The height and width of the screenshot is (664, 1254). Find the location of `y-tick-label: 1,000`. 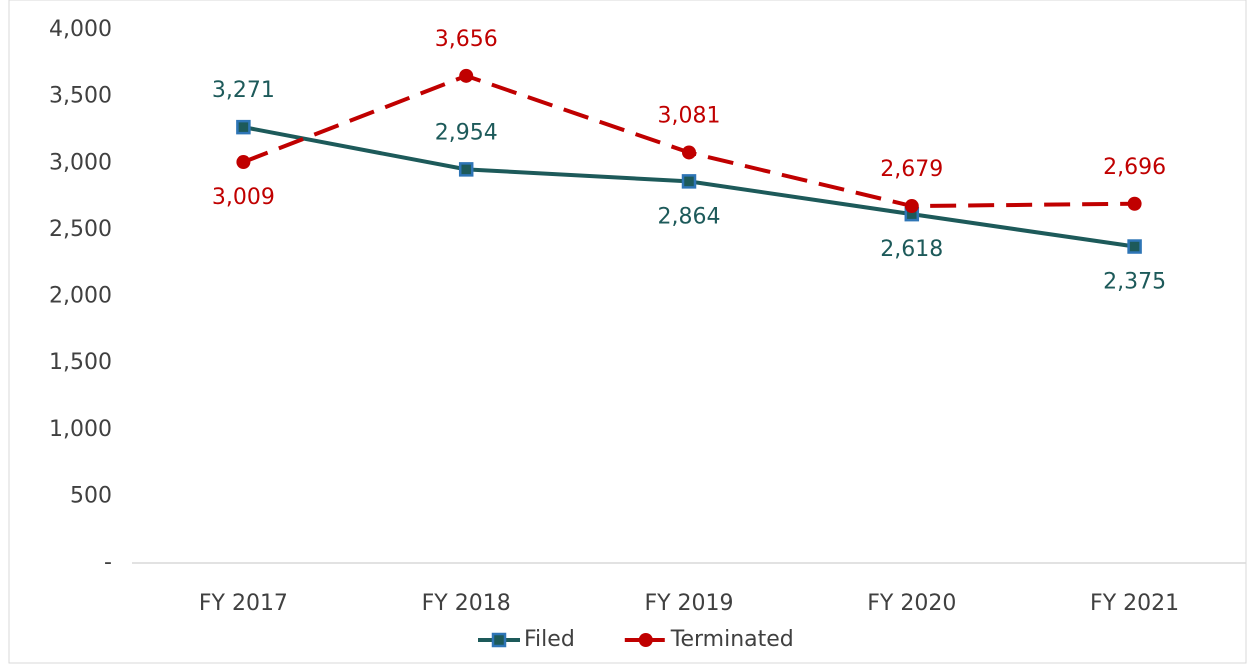

y-tick-label: 1,000 is located at coordinates (80, 429).